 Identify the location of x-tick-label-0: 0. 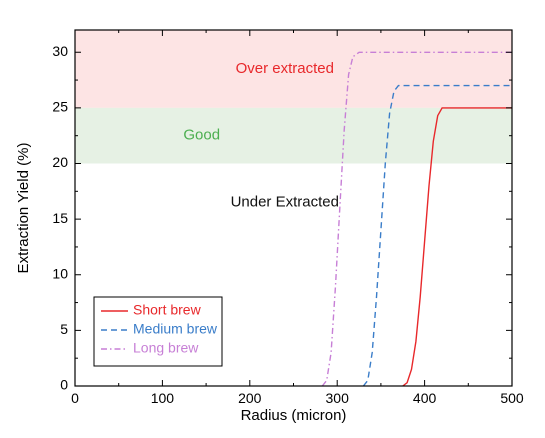
(75, 398).